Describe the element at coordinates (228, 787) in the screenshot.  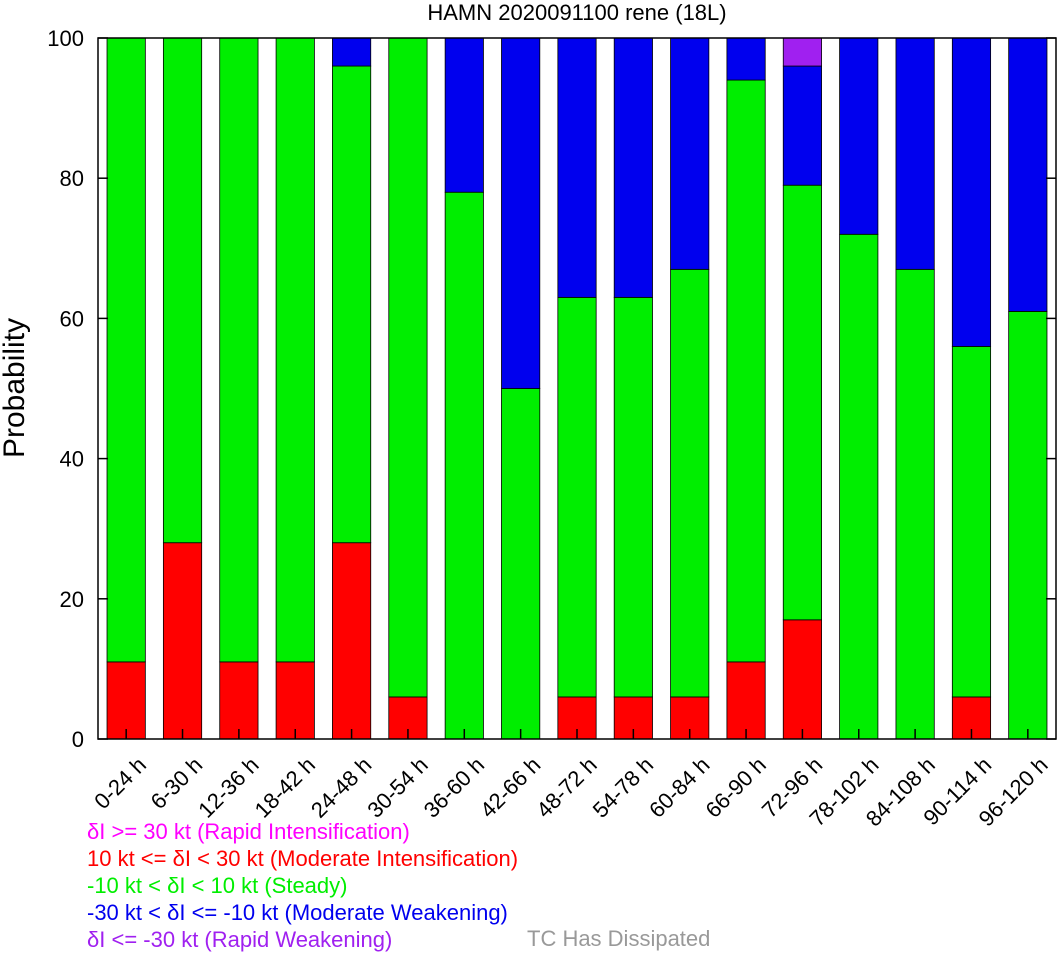
I see `x-tick-label-2: 12-36 h` at that location.